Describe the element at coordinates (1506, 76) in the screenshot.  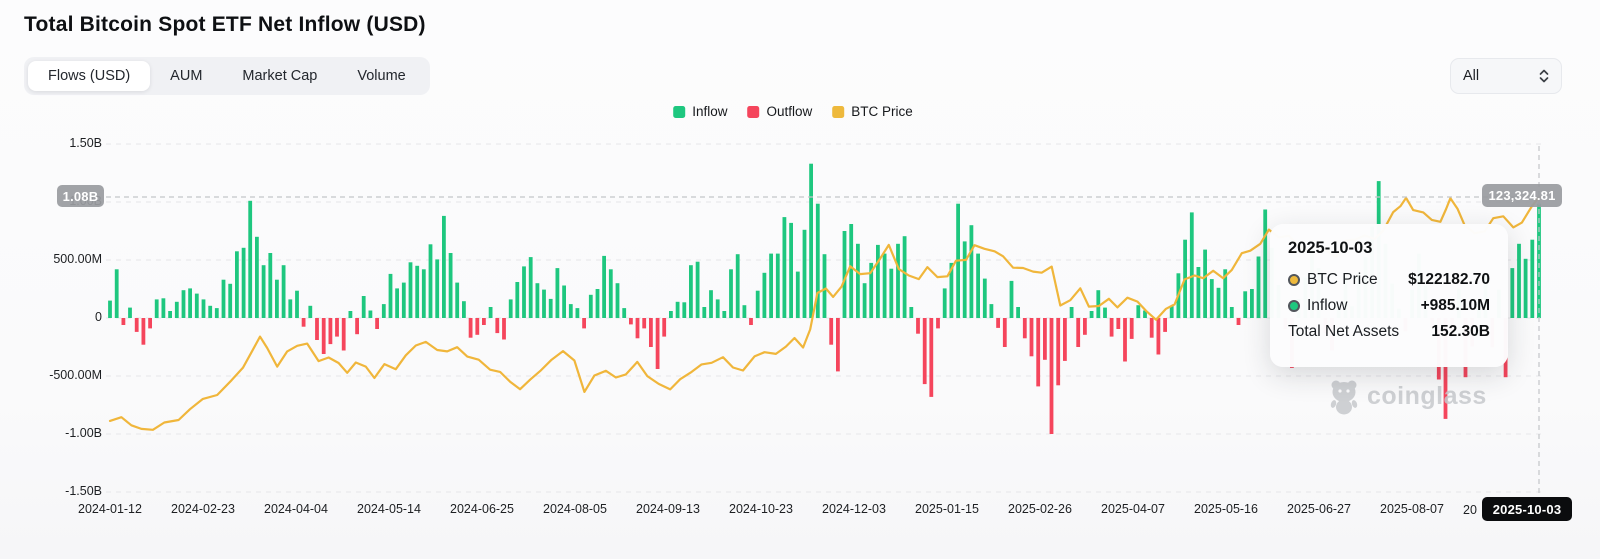
I see `range-select: All` at that location.